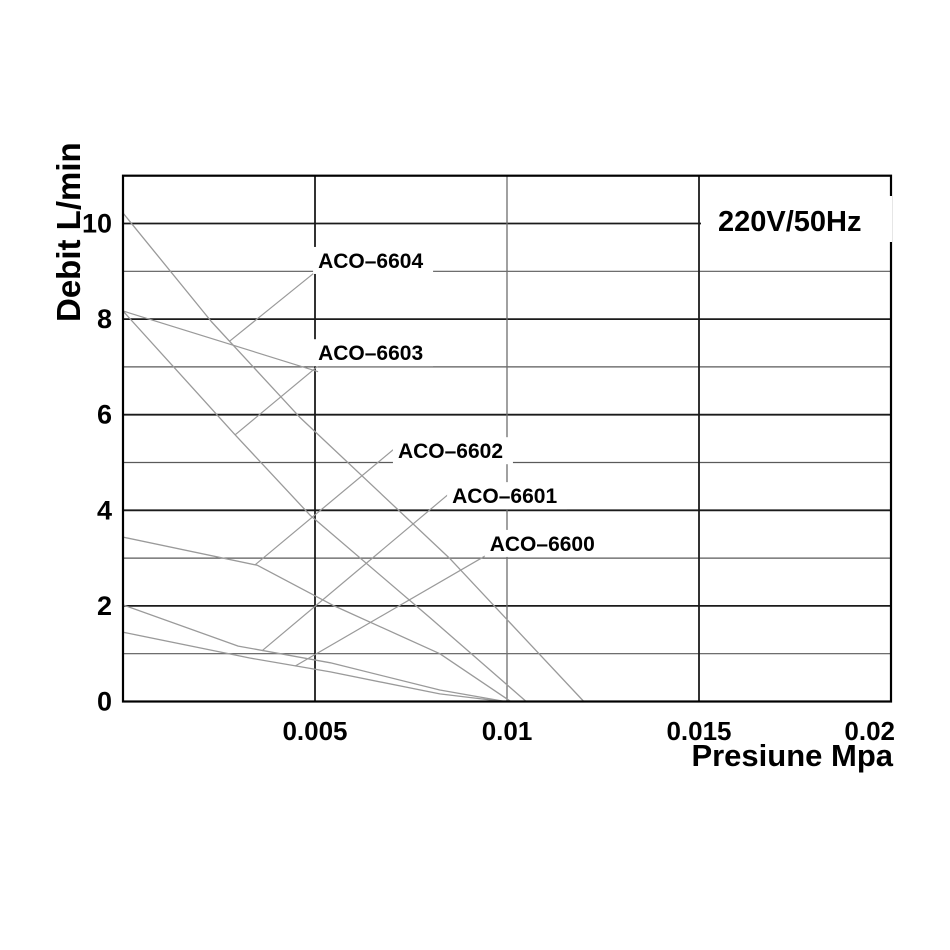  I want to click on x-tick-label: 0.015, so click(698, 731).